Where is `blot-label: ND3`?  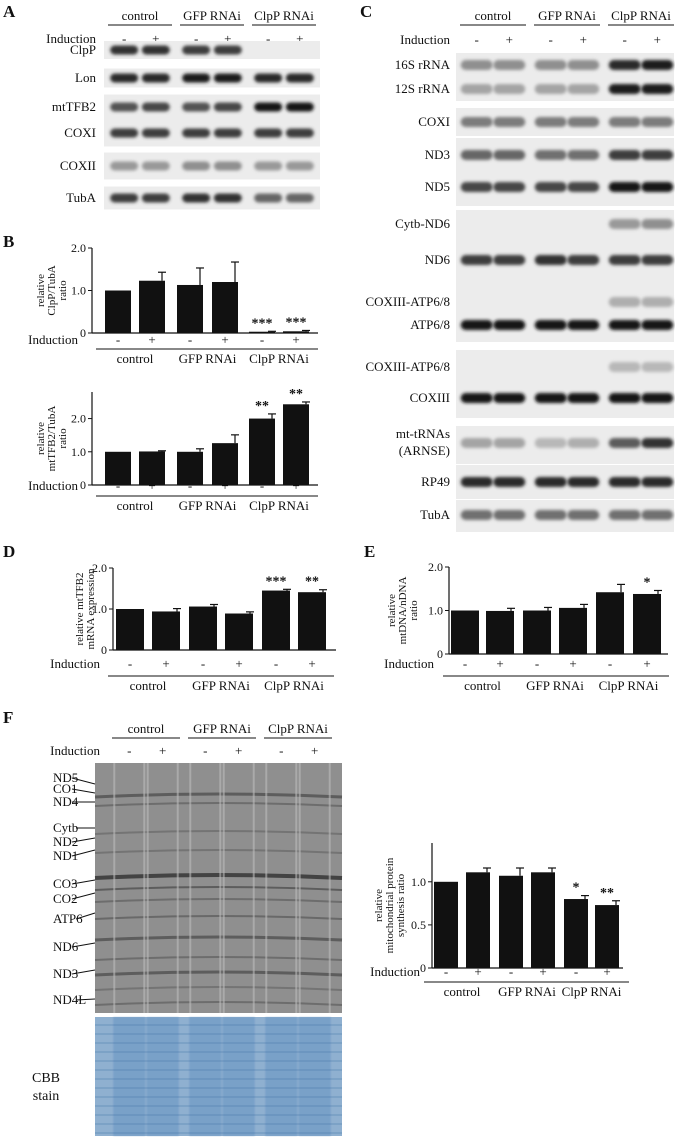 blot-label: ND3 is located at coordinates (437, 154).